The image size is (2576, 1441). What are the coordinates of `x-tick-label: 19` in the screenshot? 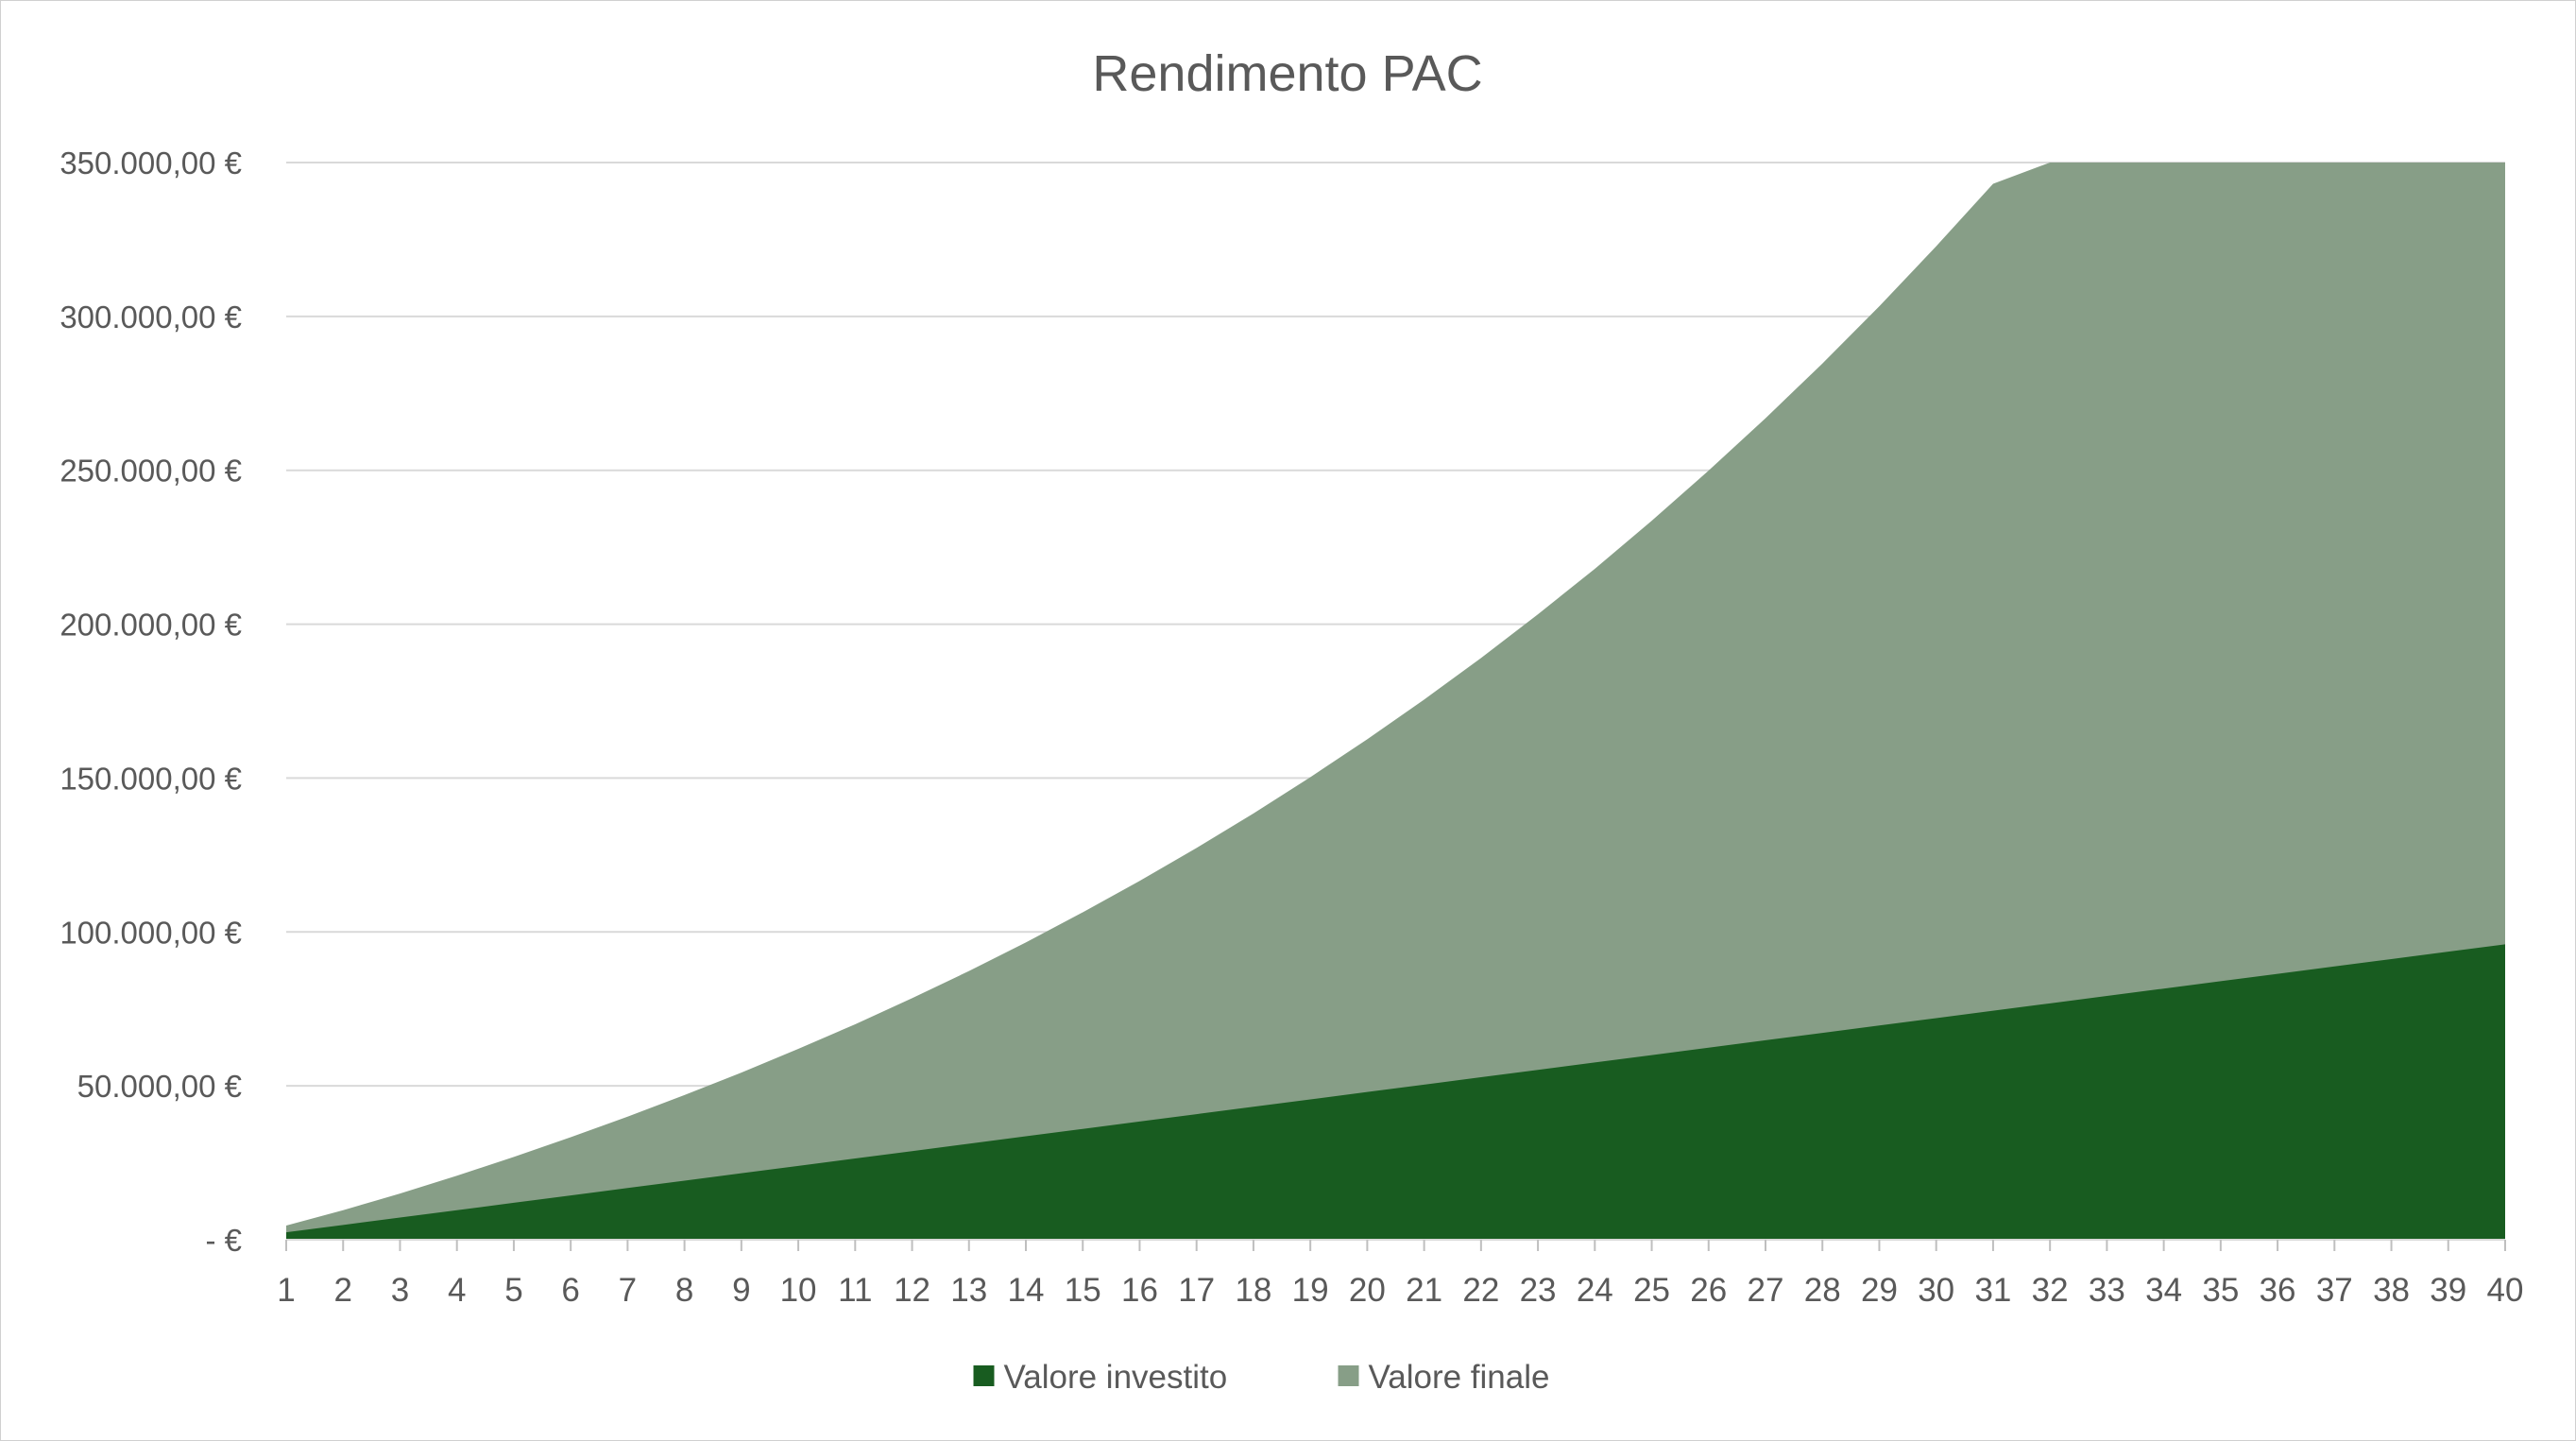 It's located at (1311, 1290).